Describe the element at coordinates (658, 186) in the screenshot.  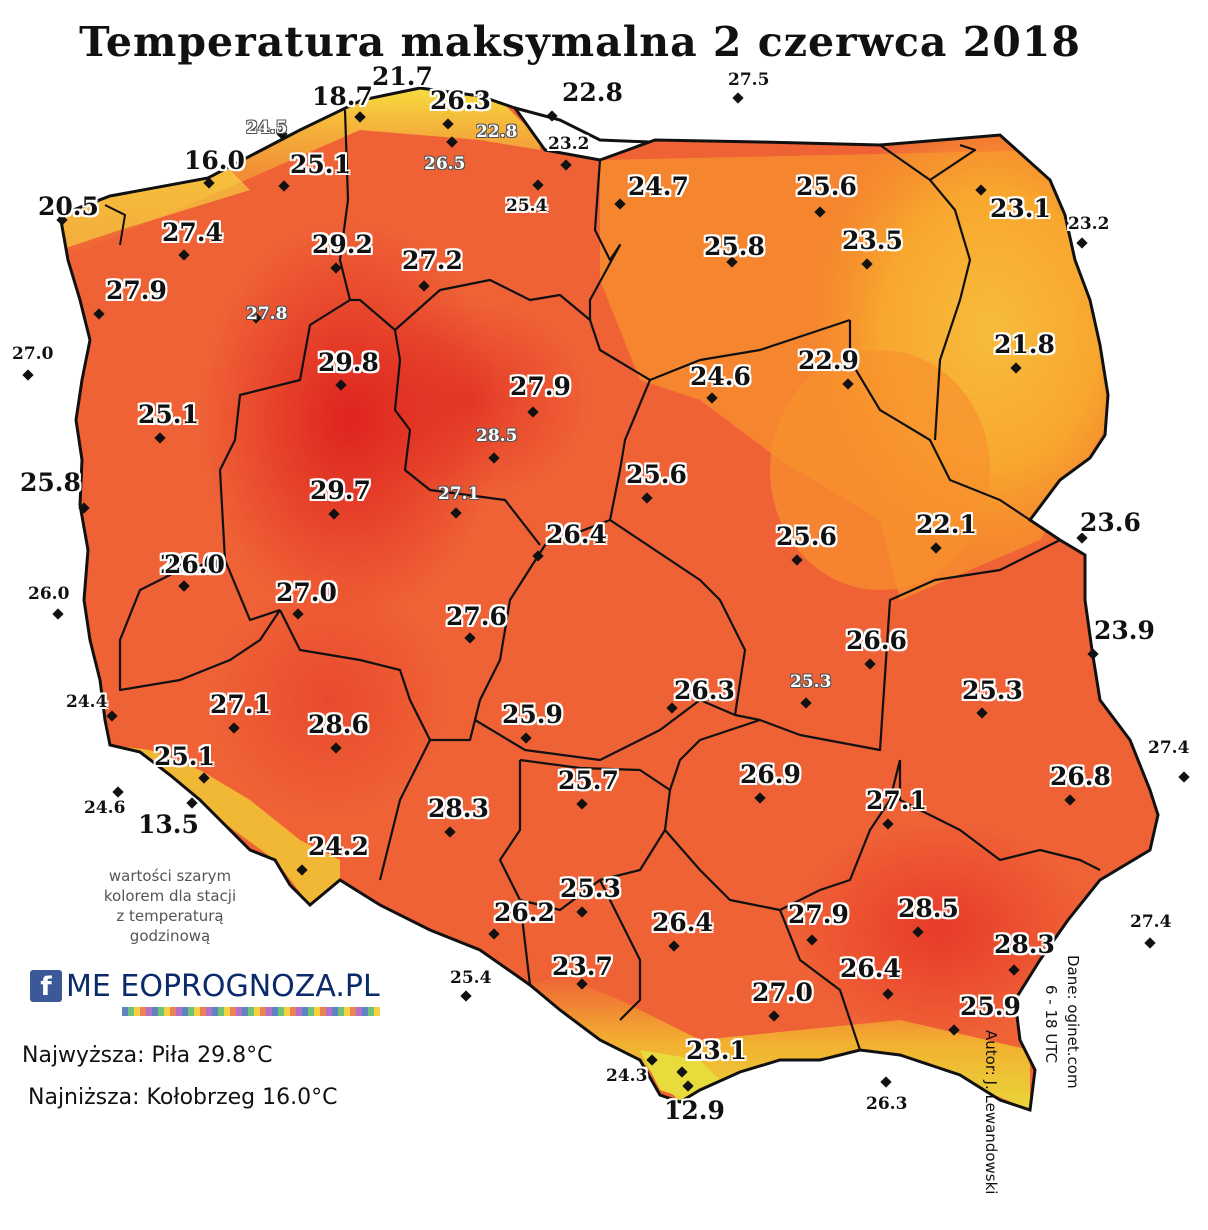
I see `station-temp-label: 24.7` at that location.